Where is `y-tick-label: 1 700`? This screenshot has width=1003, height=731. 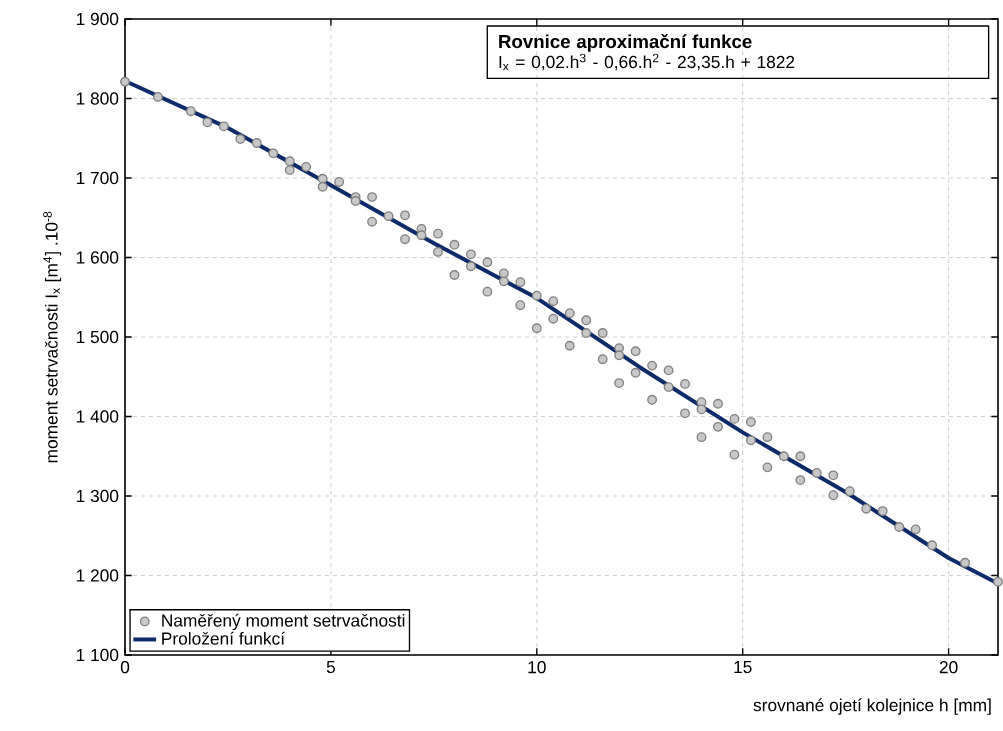 y-tick-label: 1 700 is located at coordinates (97, 178).